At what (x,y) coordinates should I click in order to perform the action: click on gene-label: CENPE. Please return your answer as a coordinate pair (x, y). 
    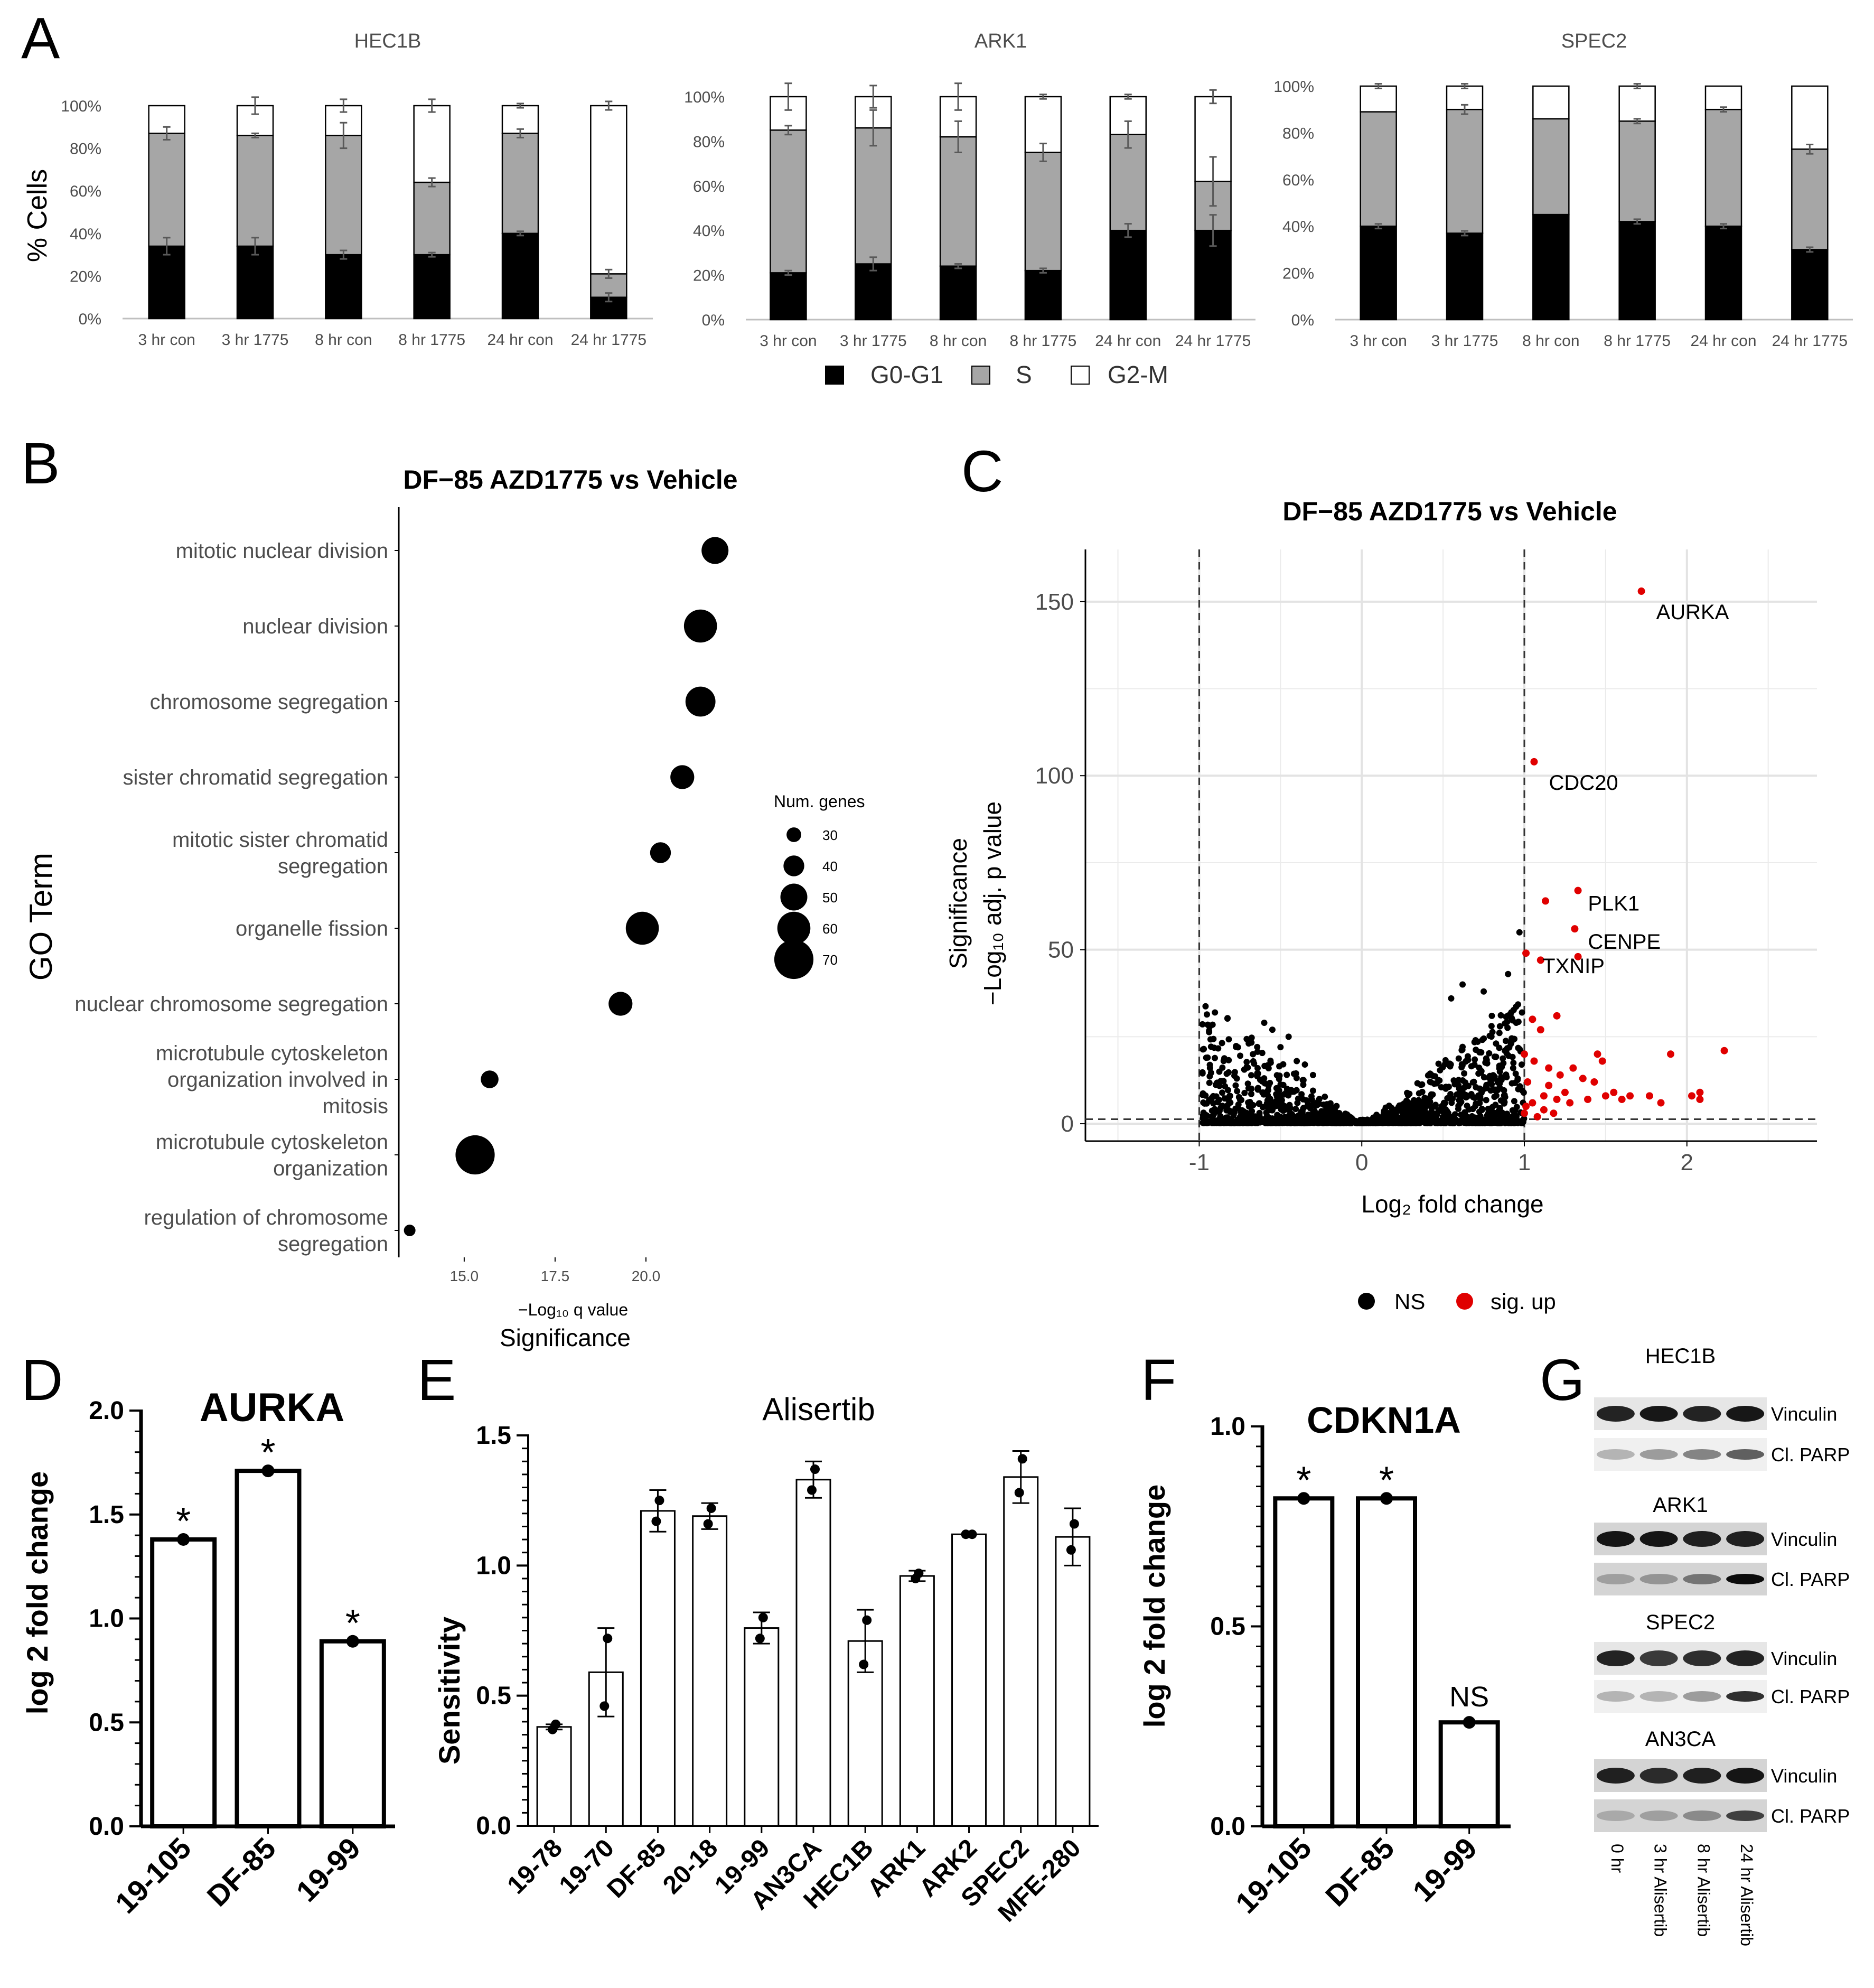
    Looking at the image, I should click on (1624, 942).